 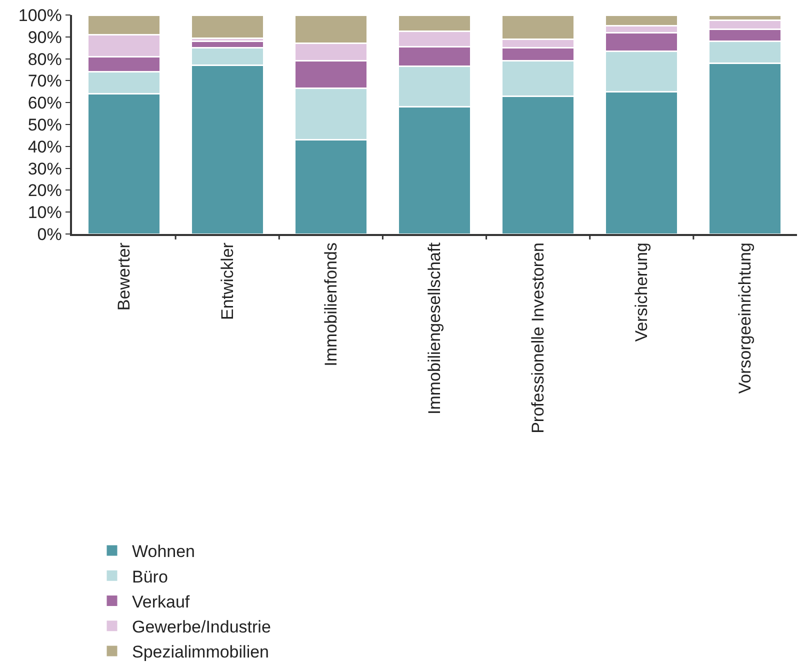 What do you see at coordinates (150, 576) in the screenshot?
I see `legend-label: Büro` at bounding box center [150, 576].